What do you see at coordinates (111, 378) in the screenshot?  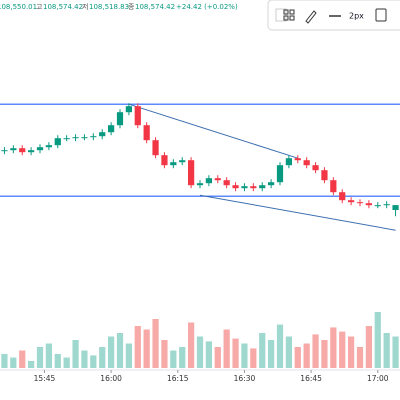 I see `x-tick-label: 16:00` at bounding box center [111, 378].